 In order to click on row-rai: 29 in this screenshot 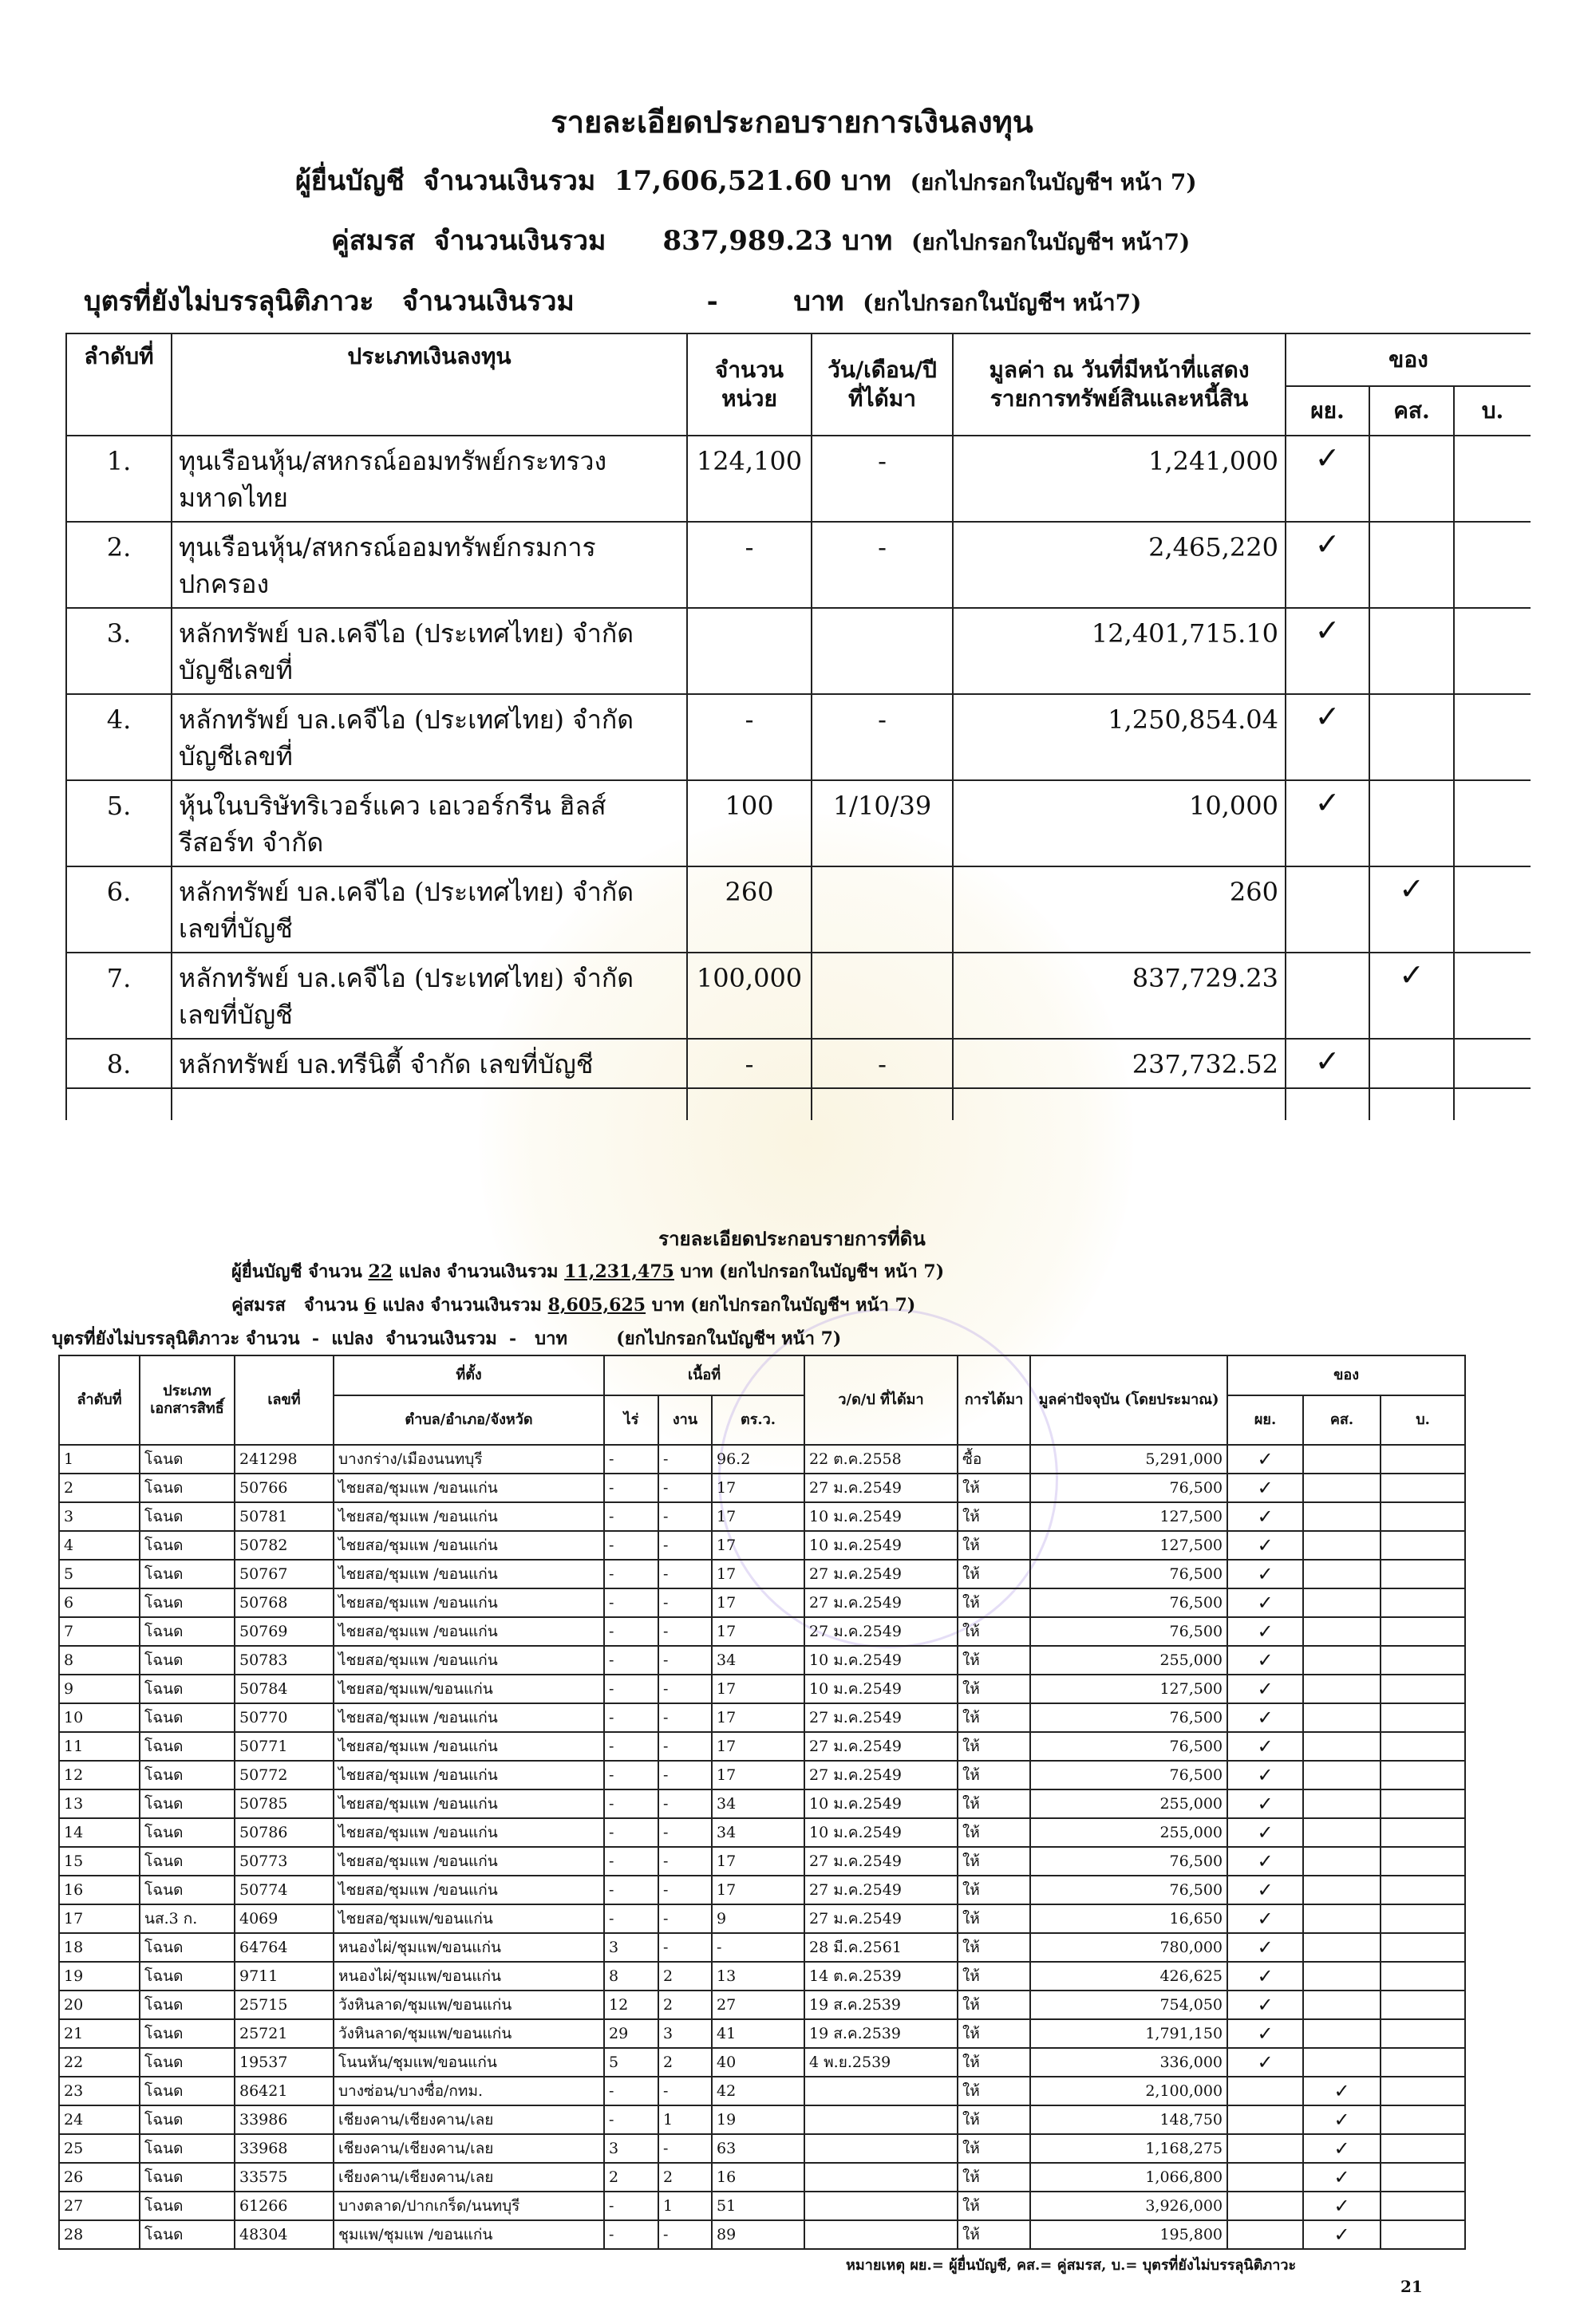, I will do `click(631, 2033)`.